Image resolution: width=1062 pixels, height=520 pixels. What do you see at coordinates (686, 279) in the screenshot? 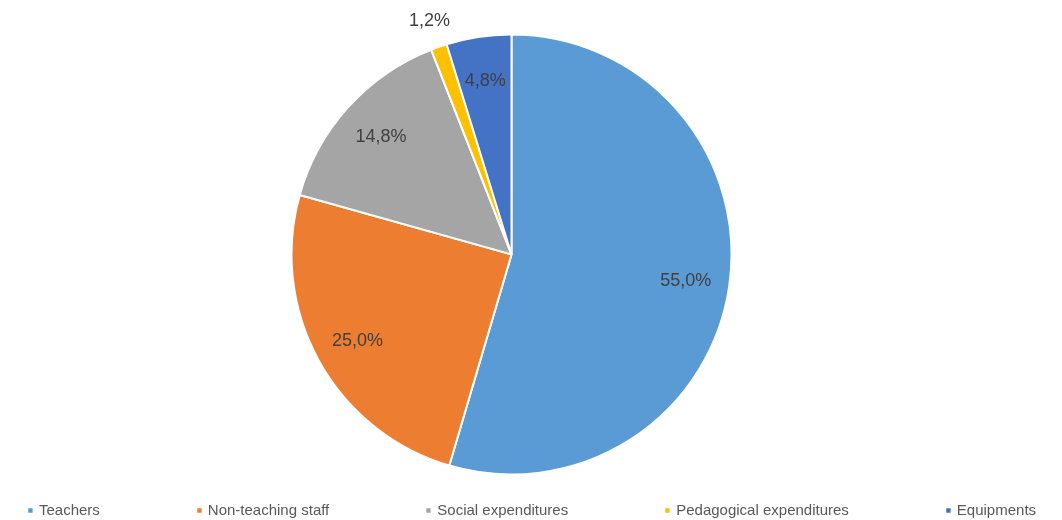
I see `data-label: 55,0%` at bounding box center [686, 279].